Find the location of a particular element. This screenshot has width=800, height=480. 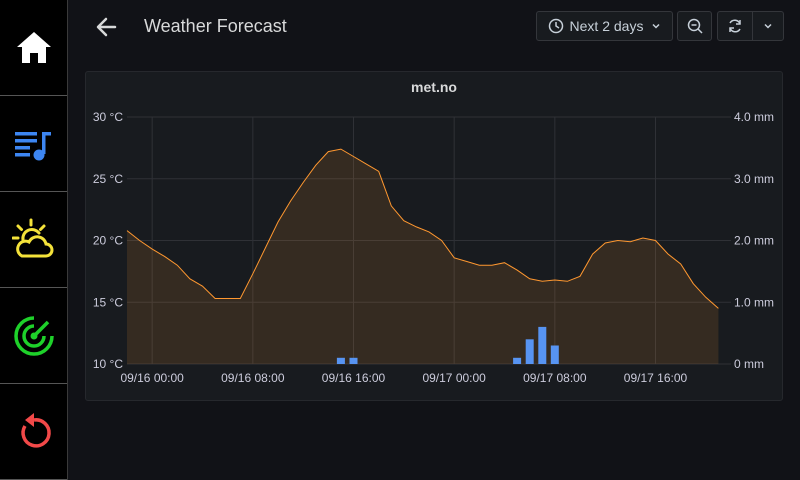

top-bar: Weather Forecast Next 2 days is located at coordinates (433, 28).